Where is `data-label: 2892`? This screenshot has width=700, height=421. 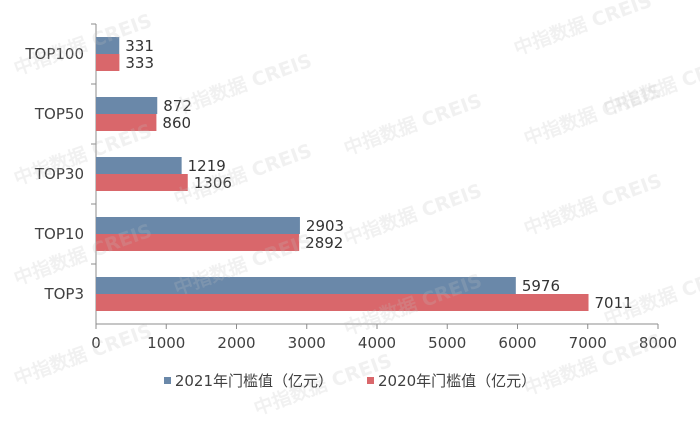
data-label: 2892 is located at coordinates (324, 243).